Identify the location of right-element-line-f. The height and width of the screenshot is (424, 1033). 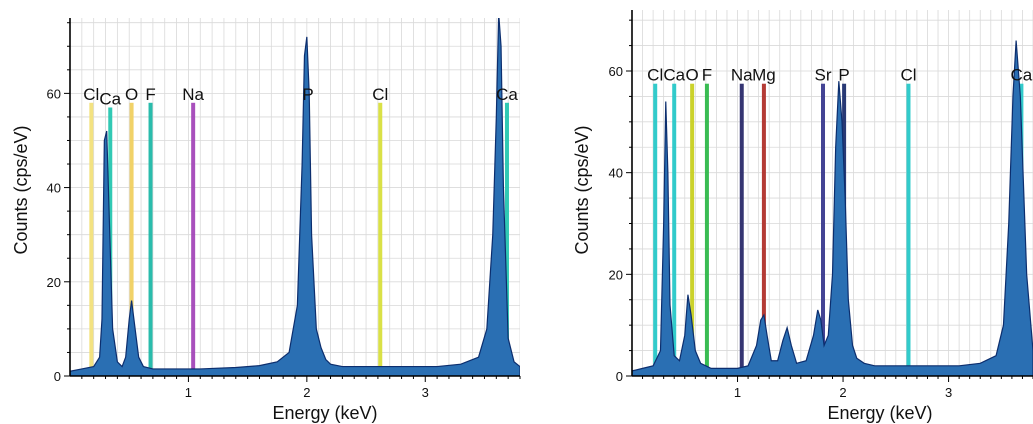
(706, 229).